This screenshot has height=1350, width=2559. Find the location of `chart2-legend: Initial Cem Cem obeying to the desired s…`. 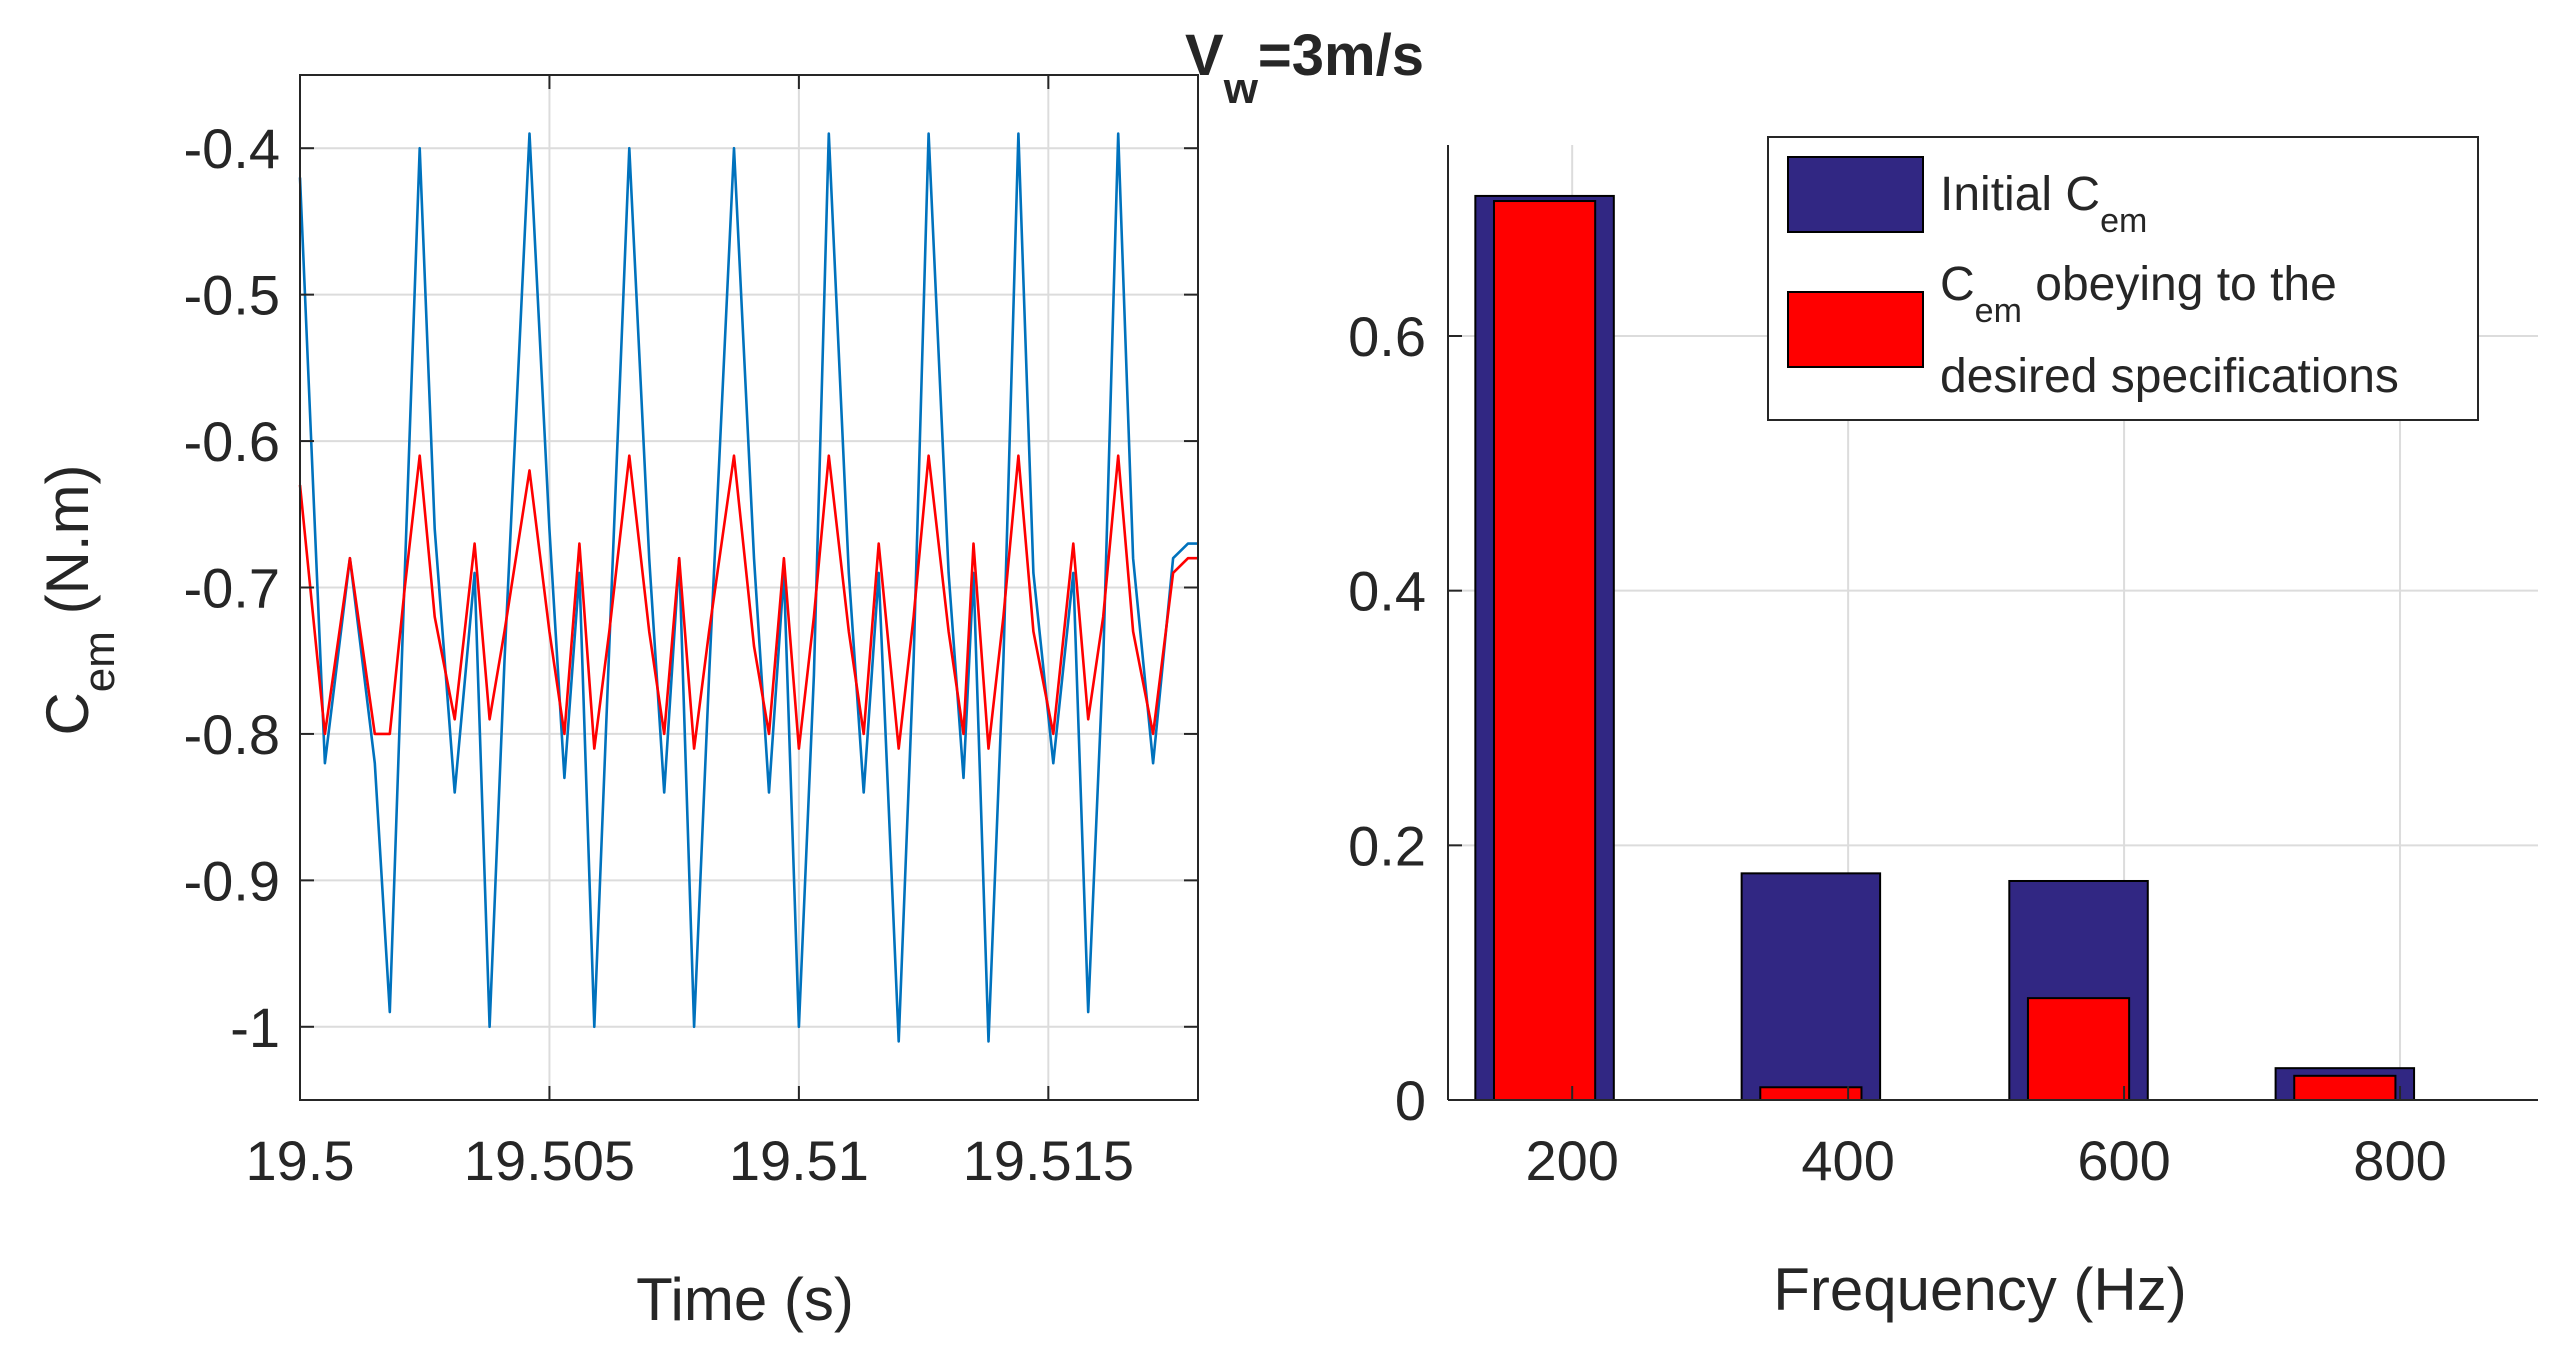

chart2-legend: Initial Cem Cem obeying to the desired s… is located at coordinates (2123, 278).